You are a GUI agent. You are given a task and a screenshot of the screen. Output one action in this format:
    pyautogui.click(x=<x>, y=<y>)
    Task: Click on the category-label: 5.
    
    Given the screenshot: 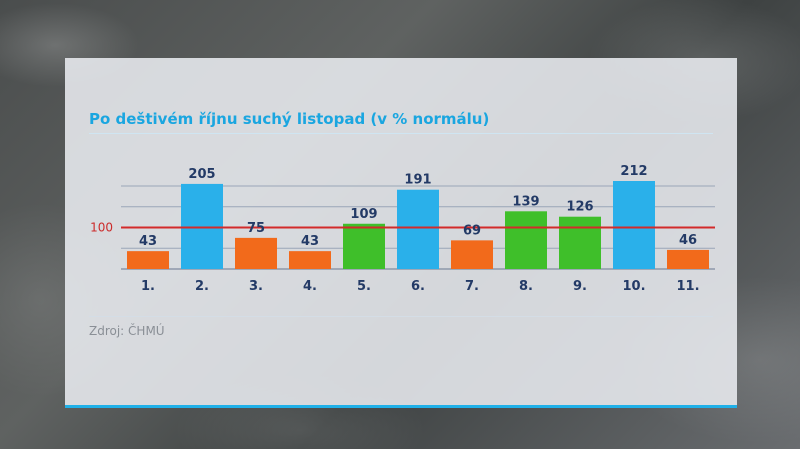 What is the action you would take?
    pyautogui.click(x=364, y=286)
    